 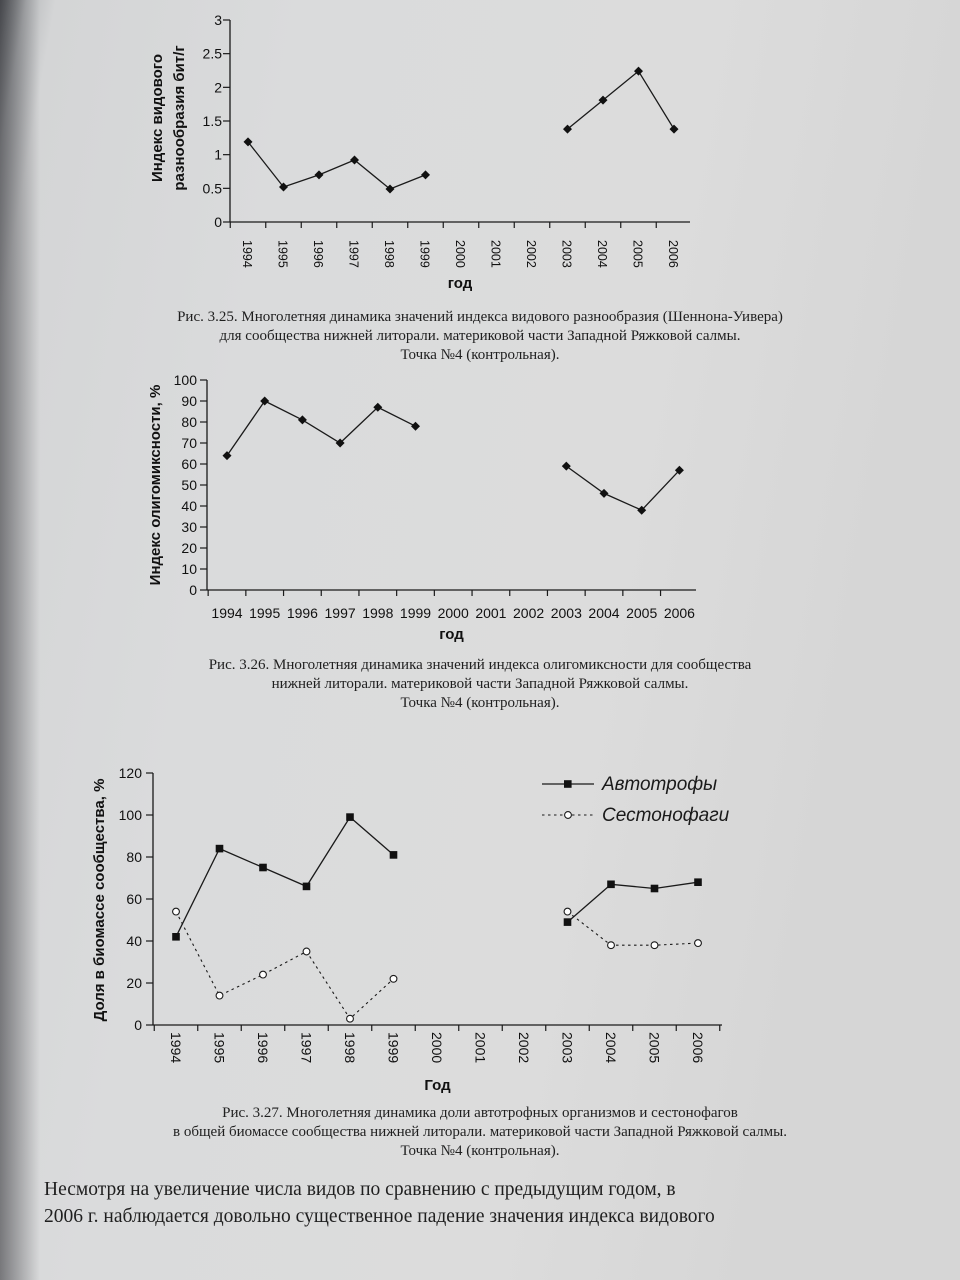 What do you see at coordinates (666, 815) in the screenshot?
I see `legend-label: Сестонофаги` at bounding box center [666, 815].